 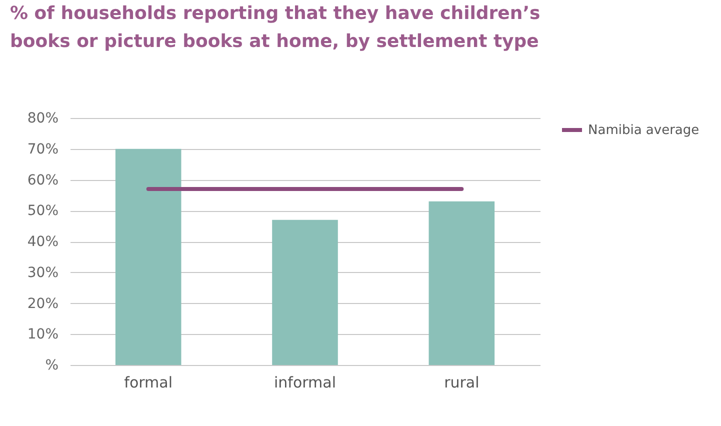 I want to click on y-tick-label: 20%, so click(x=42, y=304).